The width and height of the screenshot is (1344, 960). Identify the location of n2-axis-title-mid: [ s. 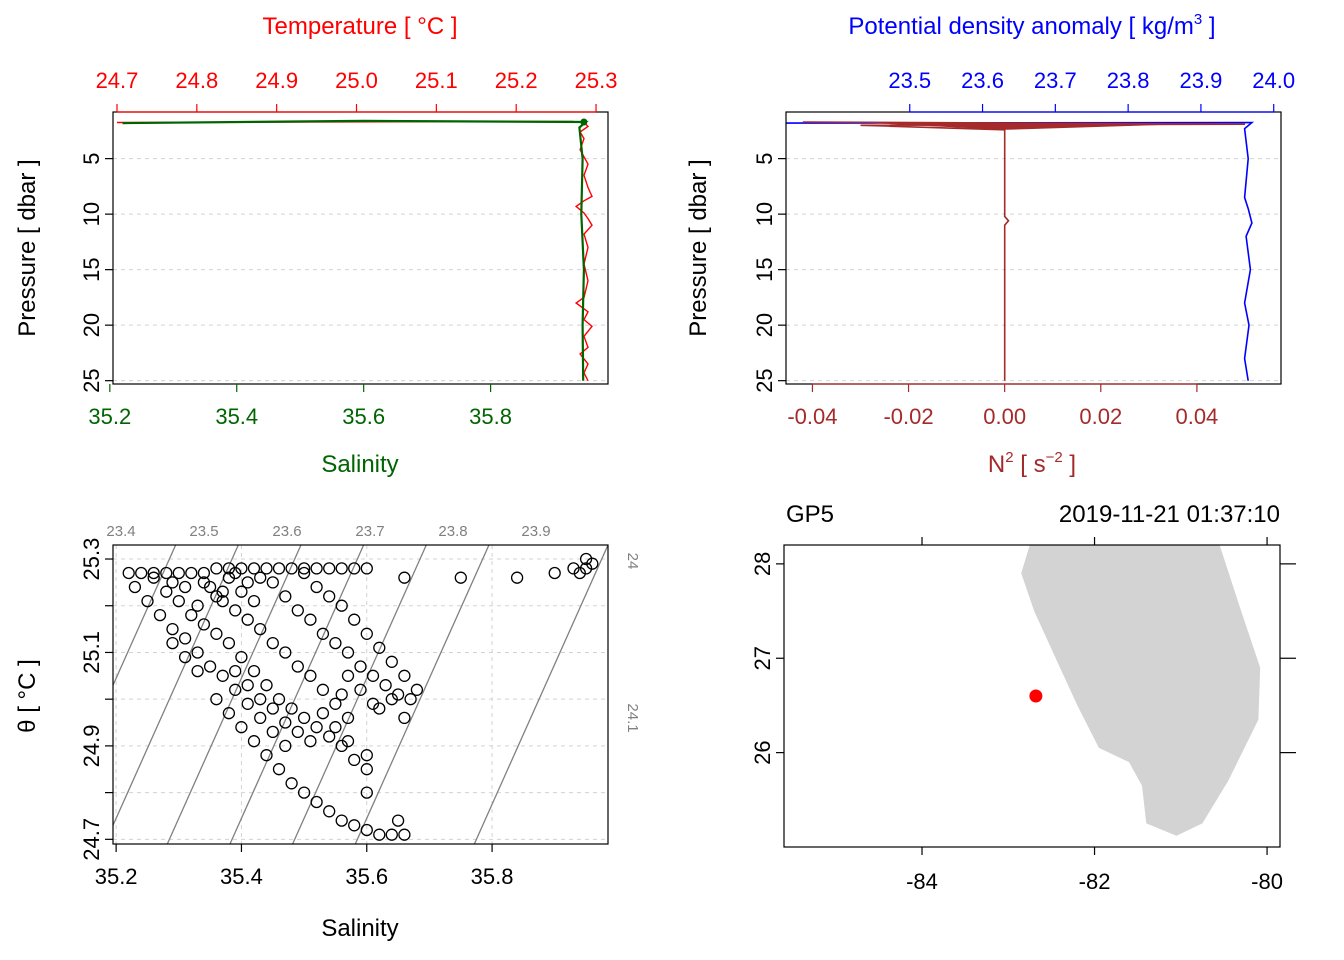
(1030, 464).